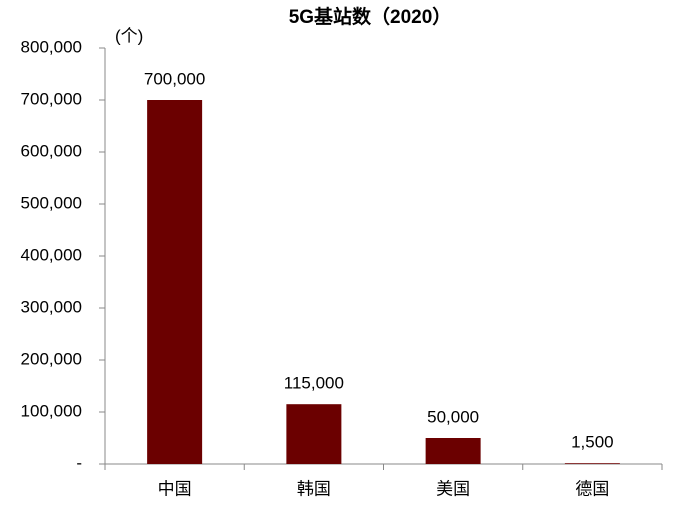 This screenshot has height=509, width=677. Describe the element at coordinates (453, 416) in the screenshot. I see `data-label: 50,000` at that location.